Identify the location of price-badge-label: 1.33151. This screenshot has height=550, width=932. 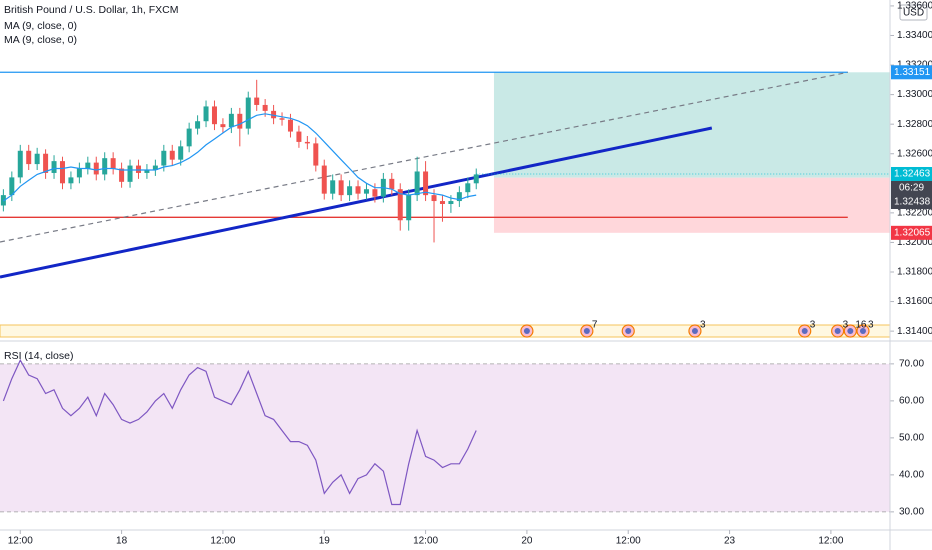
(912, 72).